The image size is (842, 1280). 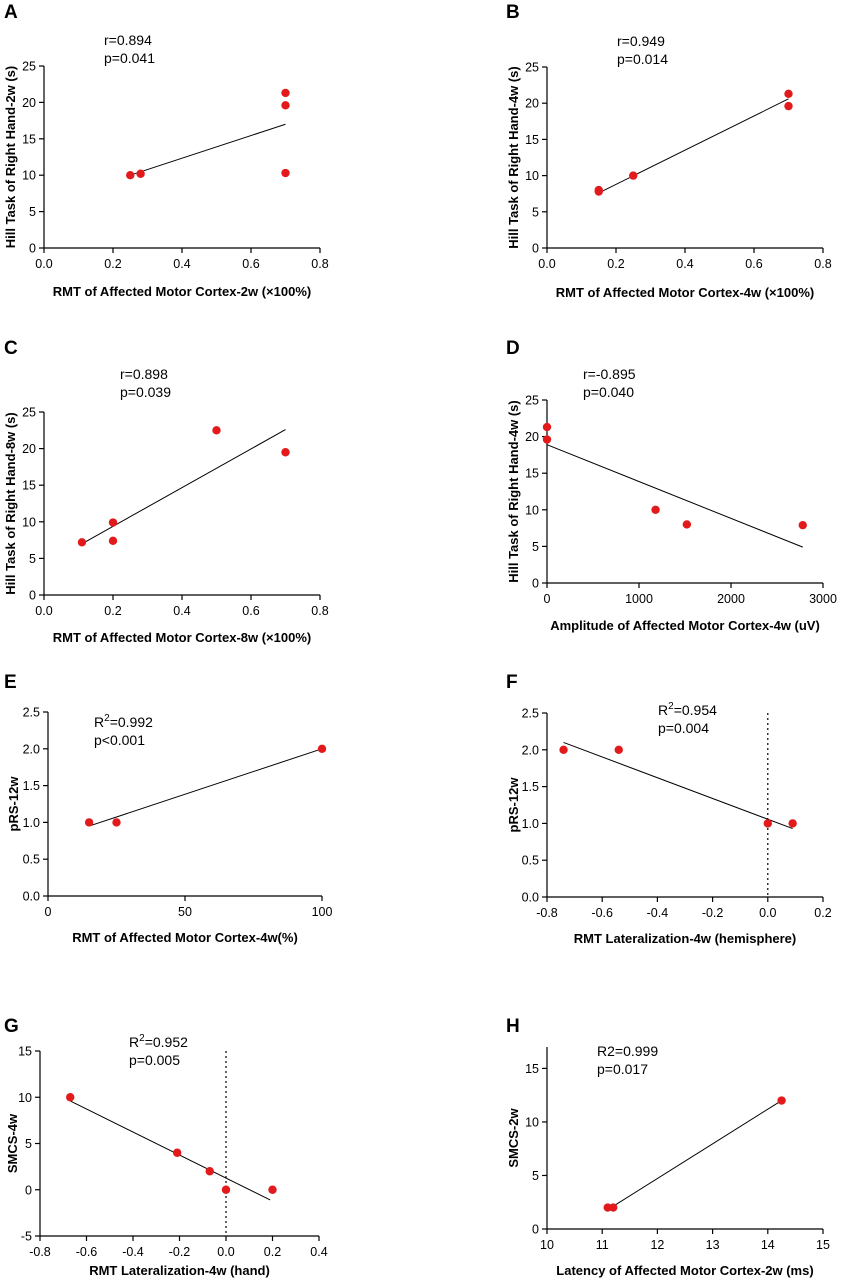 What do you see at coordinates (683, 728) in the screenshot?
I see `stat-p-value: p=0.004` at bounding box center [683, 728].